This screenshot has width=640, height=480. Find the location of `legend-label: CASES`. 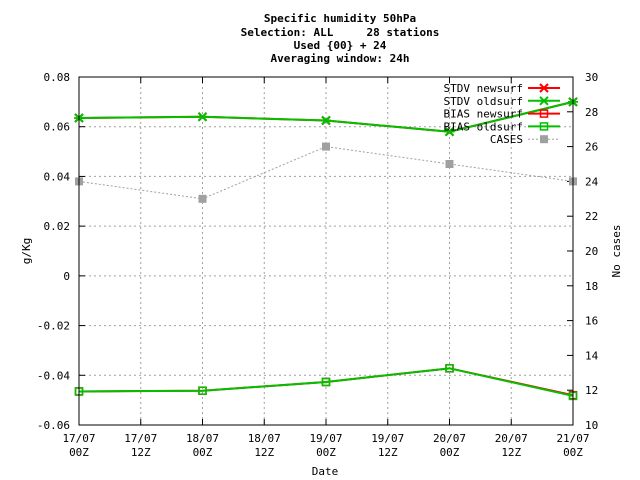

legend-label: CASES is located at coordinates (506, 139).